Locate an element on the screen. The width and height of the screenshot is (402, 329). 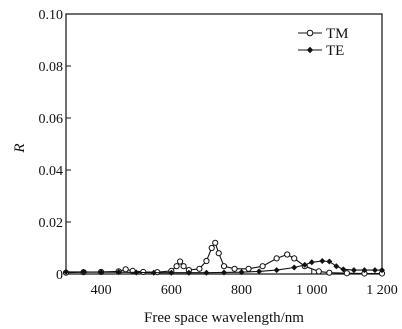
y-tick-label: 0.02 is located at coordinates (51, 223).